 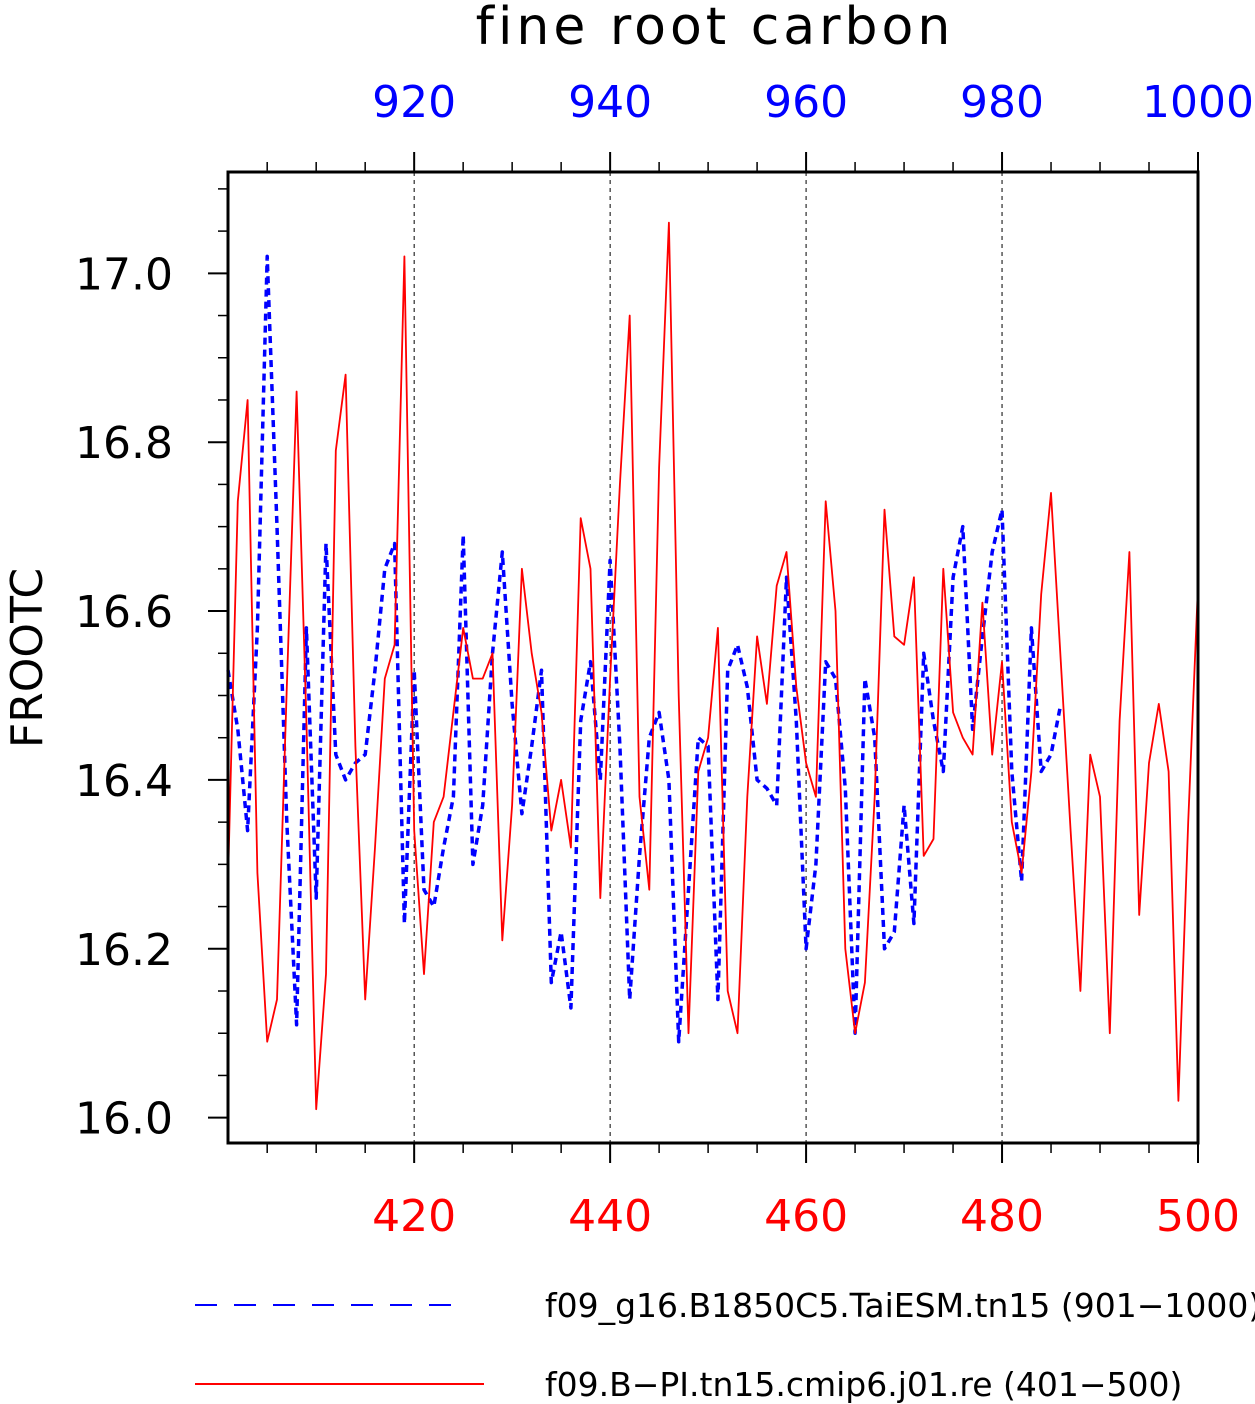 I want to click on y-tick-label: 16.0, so click(x=124, y=1119).